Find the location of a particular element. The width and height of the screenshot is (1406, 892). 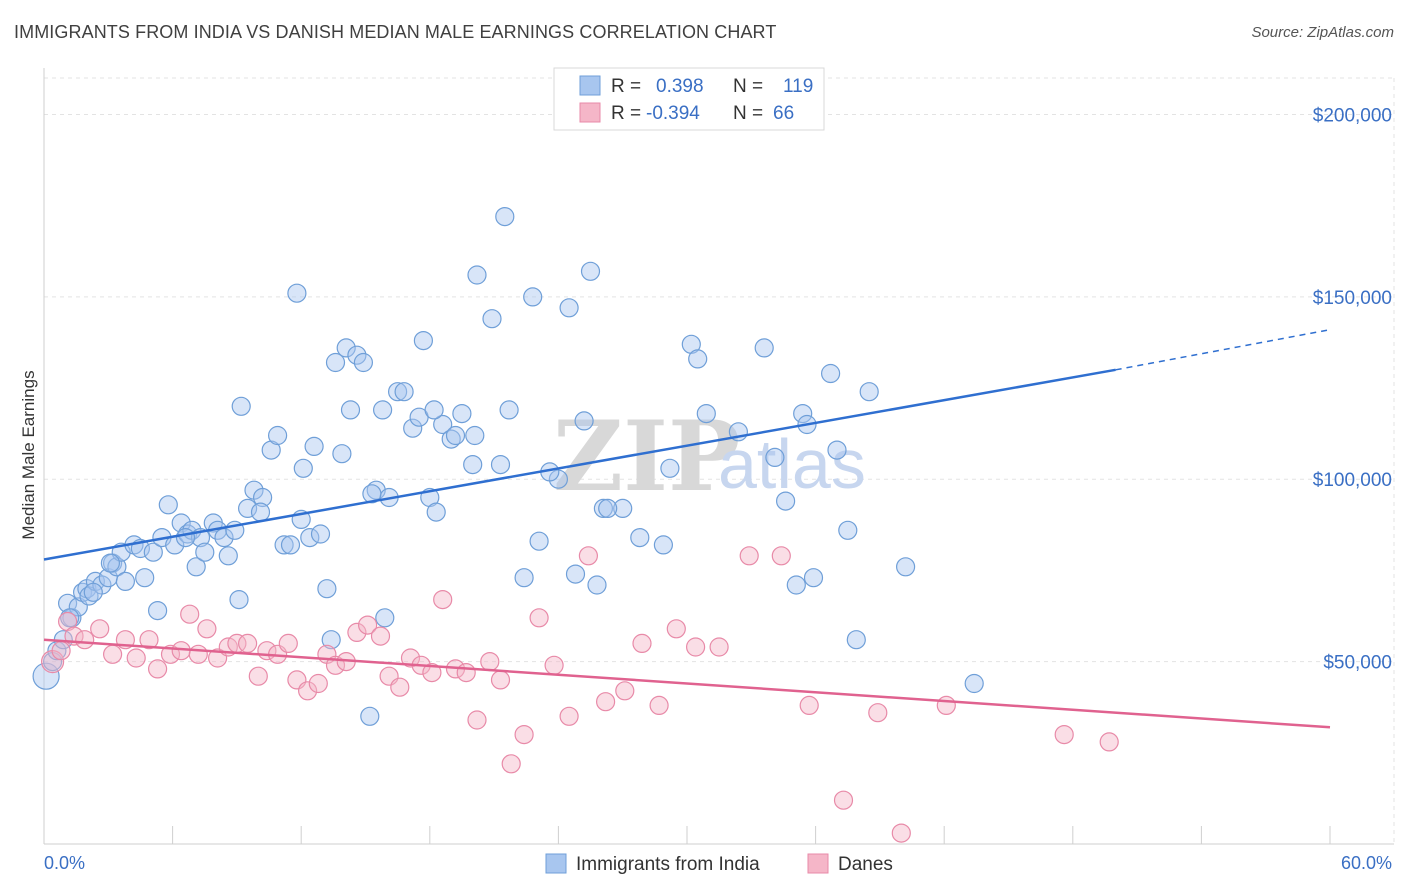

y-tick-label: $200,000 is located at coordinates (1352, 115).